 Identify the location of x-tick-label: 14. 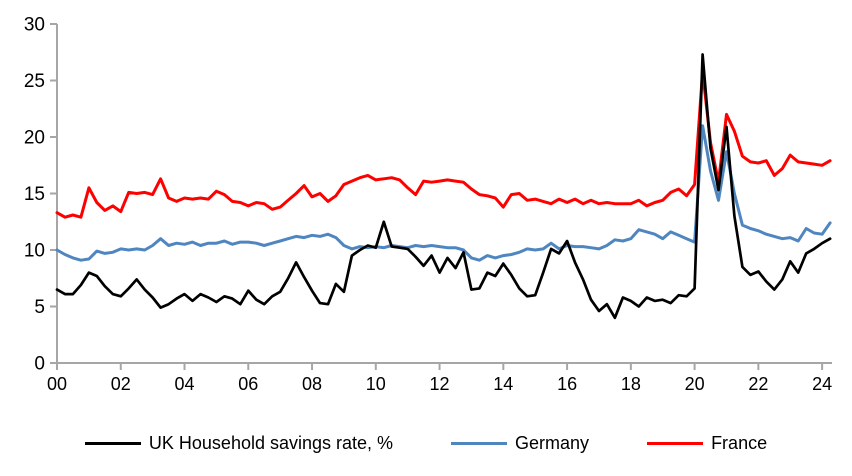
(503, 384).